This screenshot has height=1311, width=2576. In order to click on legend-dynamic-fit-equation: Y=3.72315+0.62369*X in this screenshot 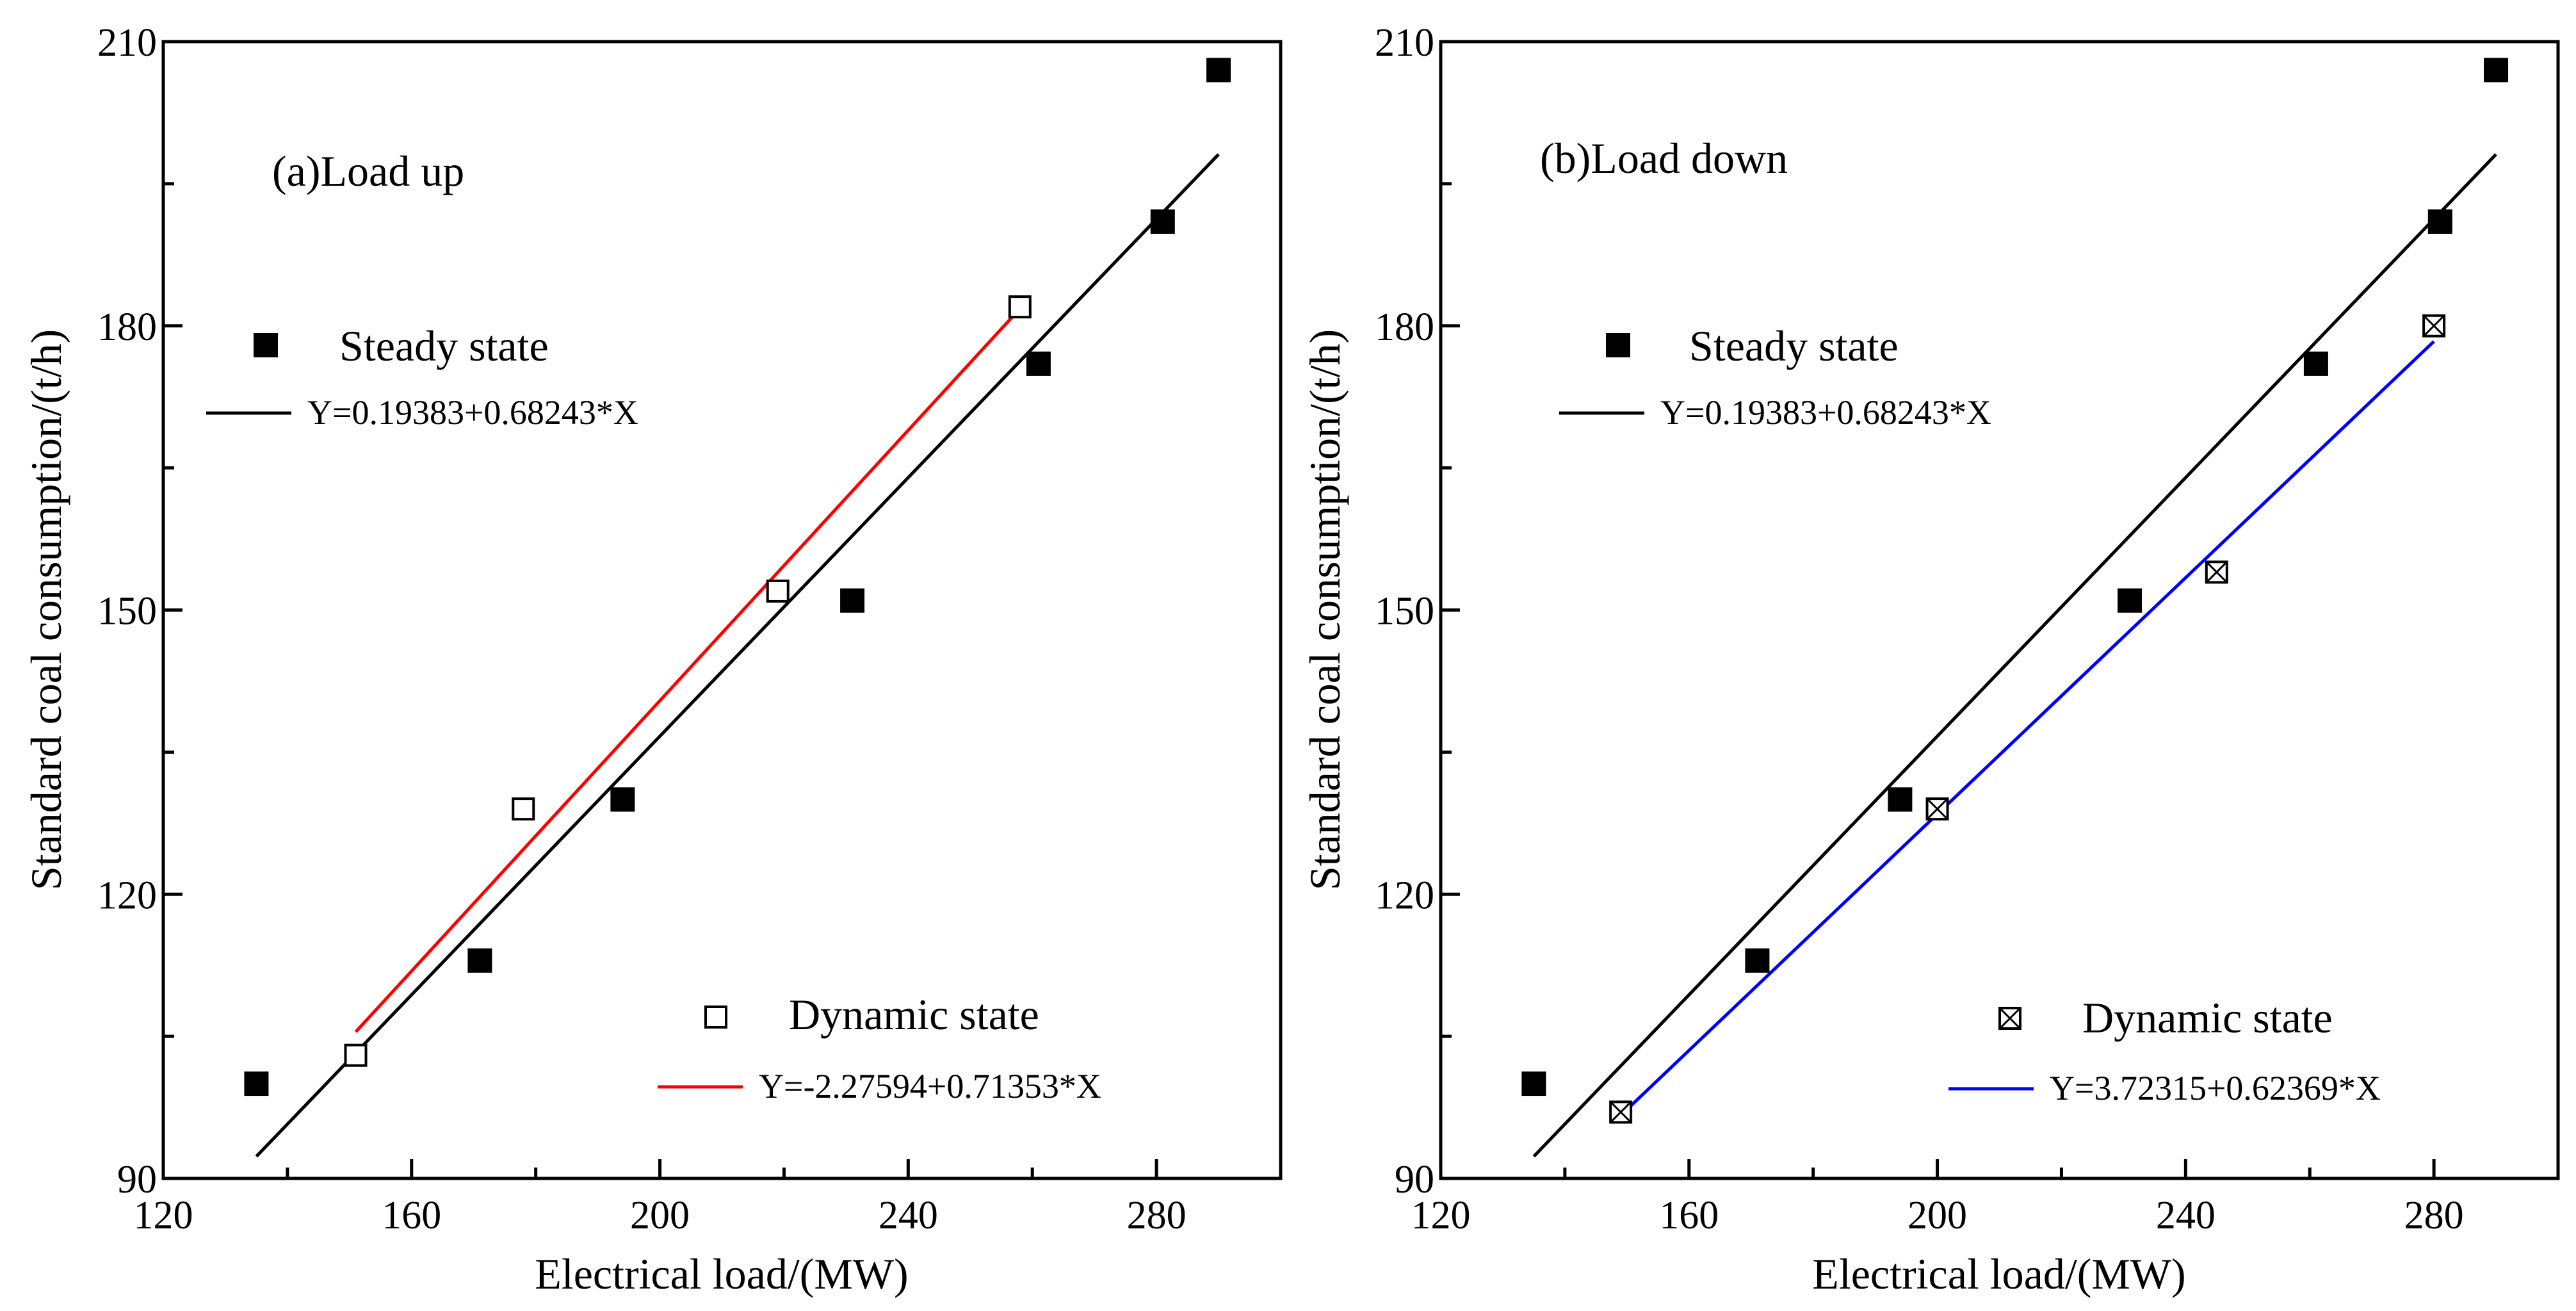, I will do `click(2215, 1088)`.